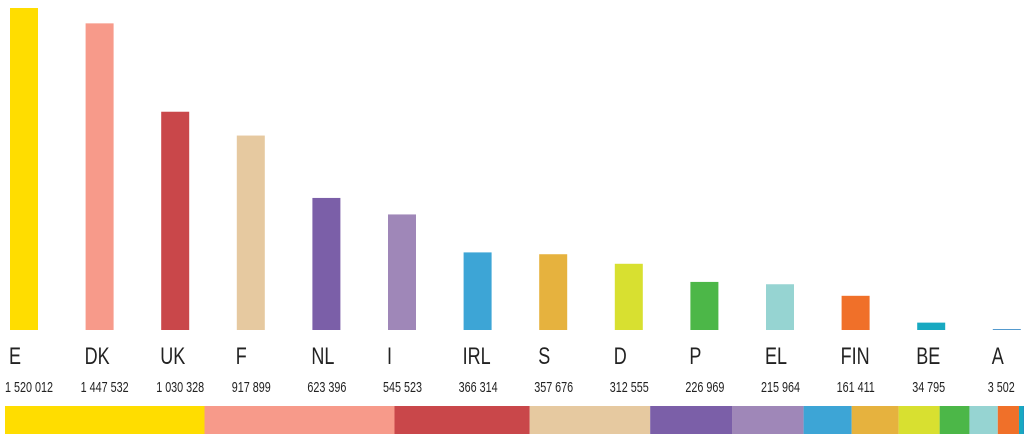 The height and width of the screenshot is (434, 1027). What do you see at coordinates (97, 357) in the screenshot?
I see `category-label: DK` at bounding box center [97, 357].